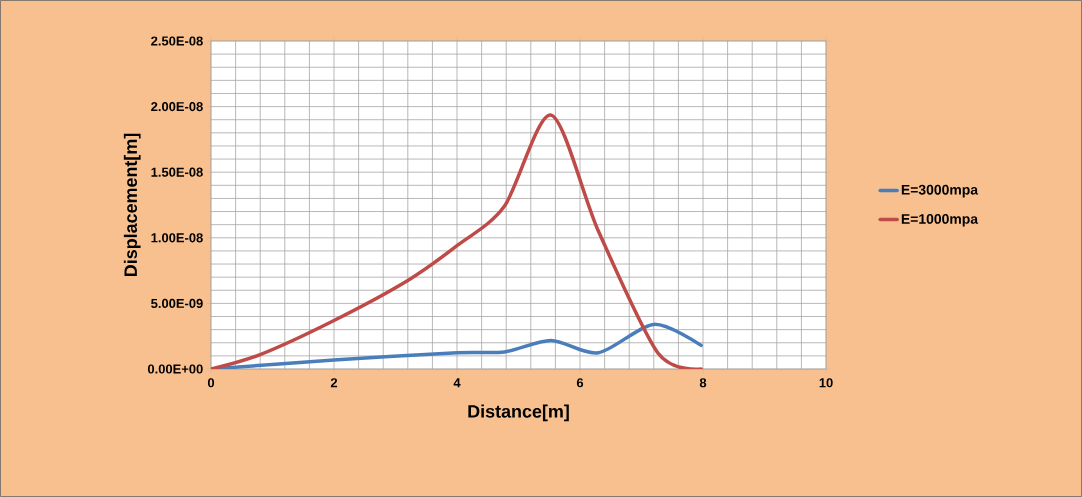 The image size is (1082, 497). What do you see at coordinates (457, 383) in the screenshot?
I see `x-tick-label: 4` at bounding box center [457, 383].